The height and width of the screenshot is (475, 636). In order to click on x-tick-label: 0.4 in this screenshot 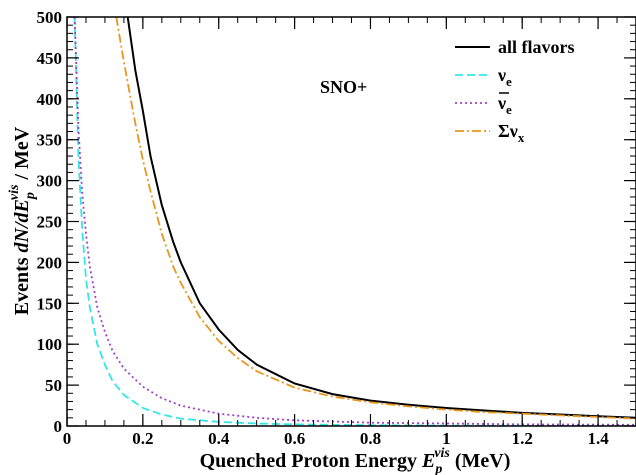, I will do `click(219, 438)`.